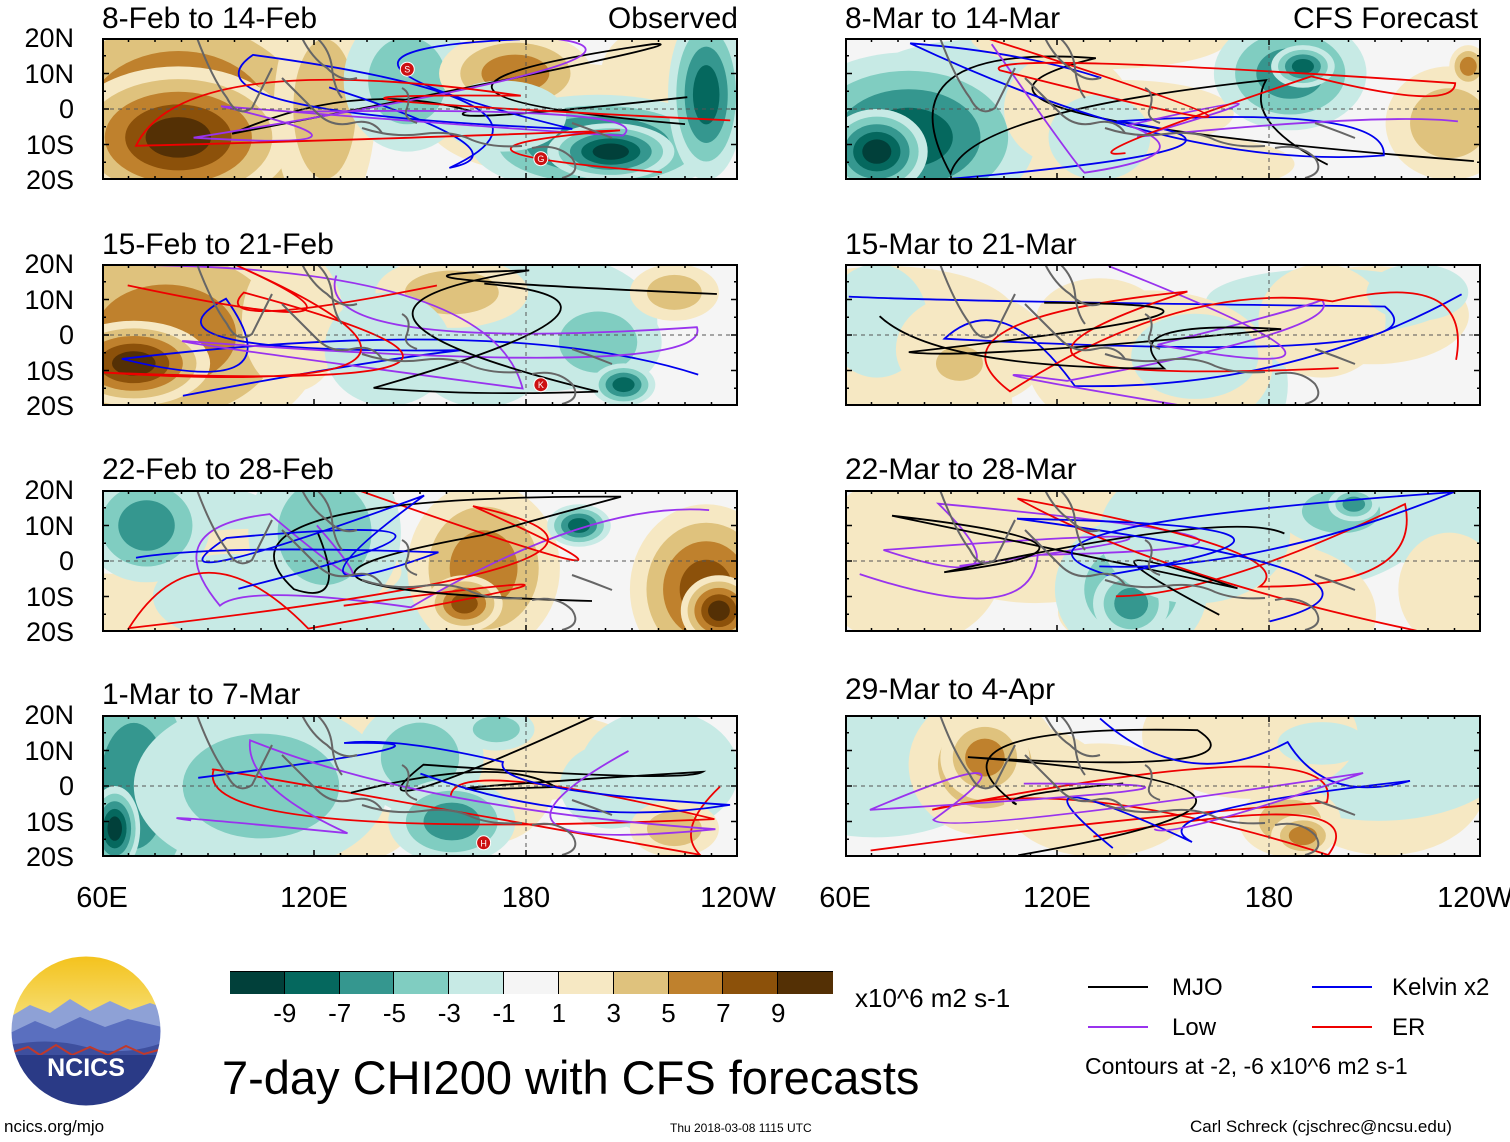 The height and width of the screenshot is (1142, 1510). I want to click on colorbar-tick-label: 3, so click(613, 1013).